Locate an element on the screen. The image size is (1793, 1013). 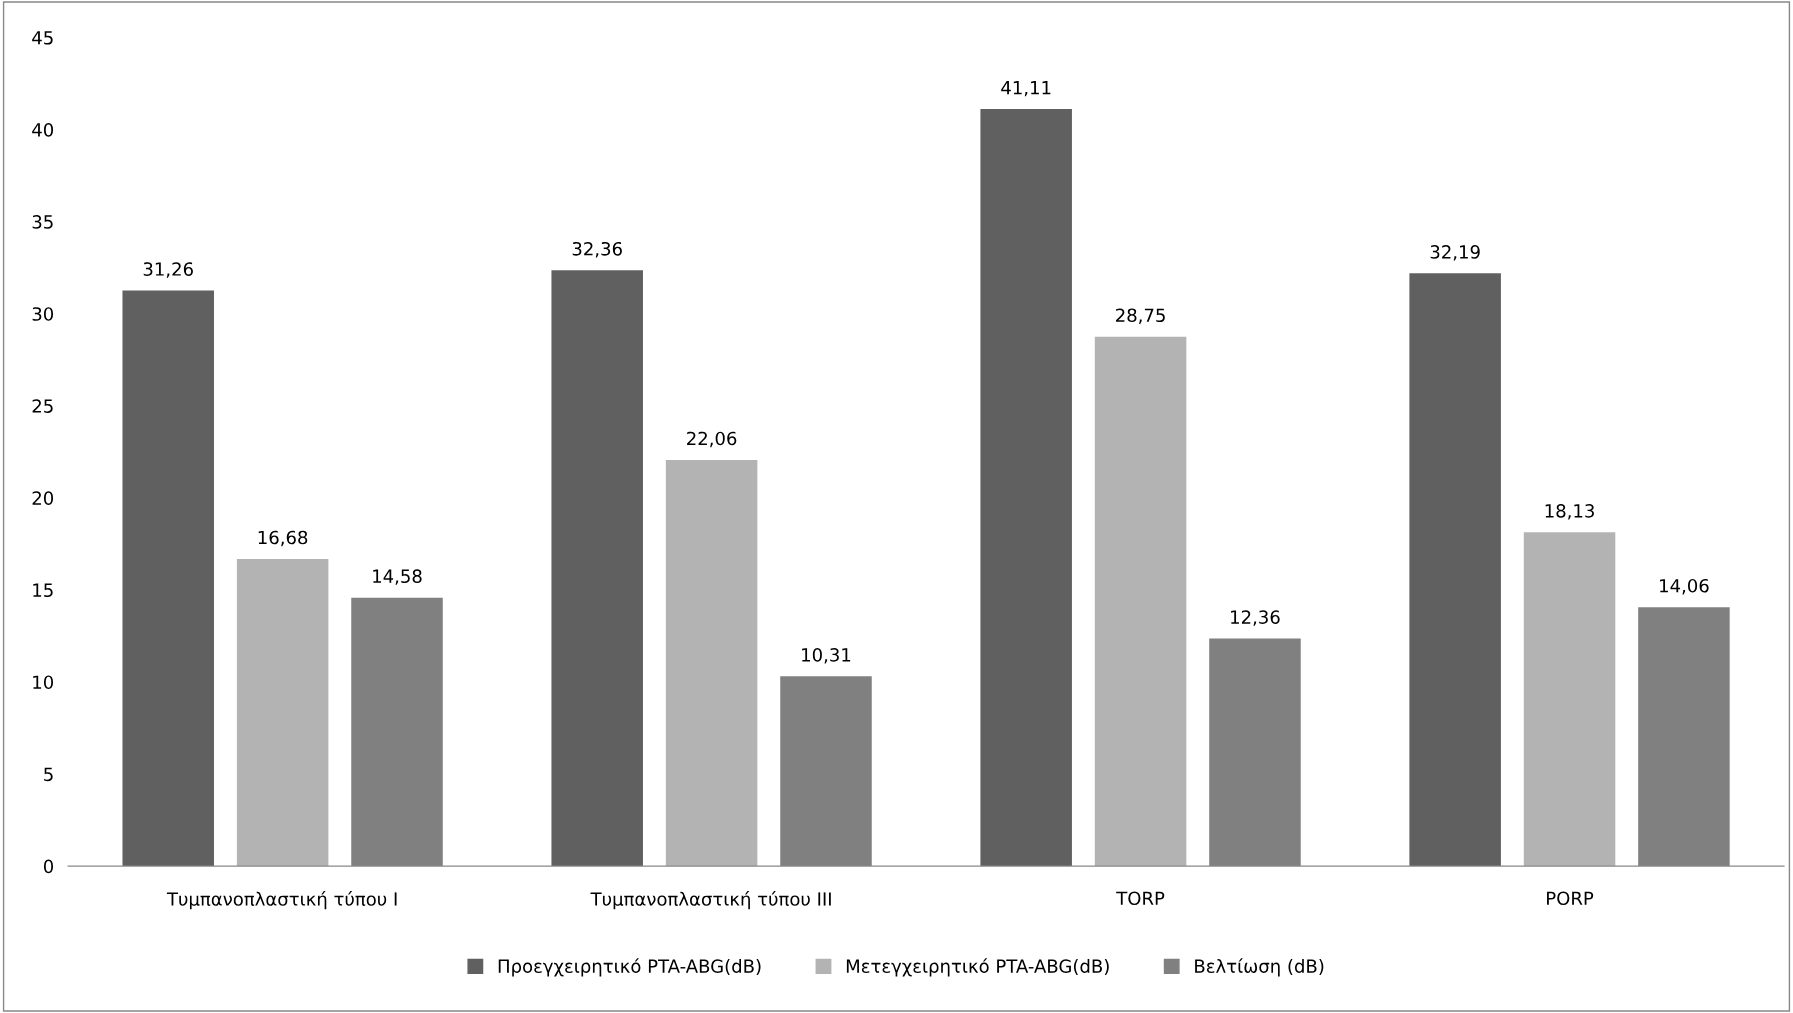
x-tick-label: Τυμπανοπλαστική τύπου ΙΙΙ is located at coordinates (710, 900).